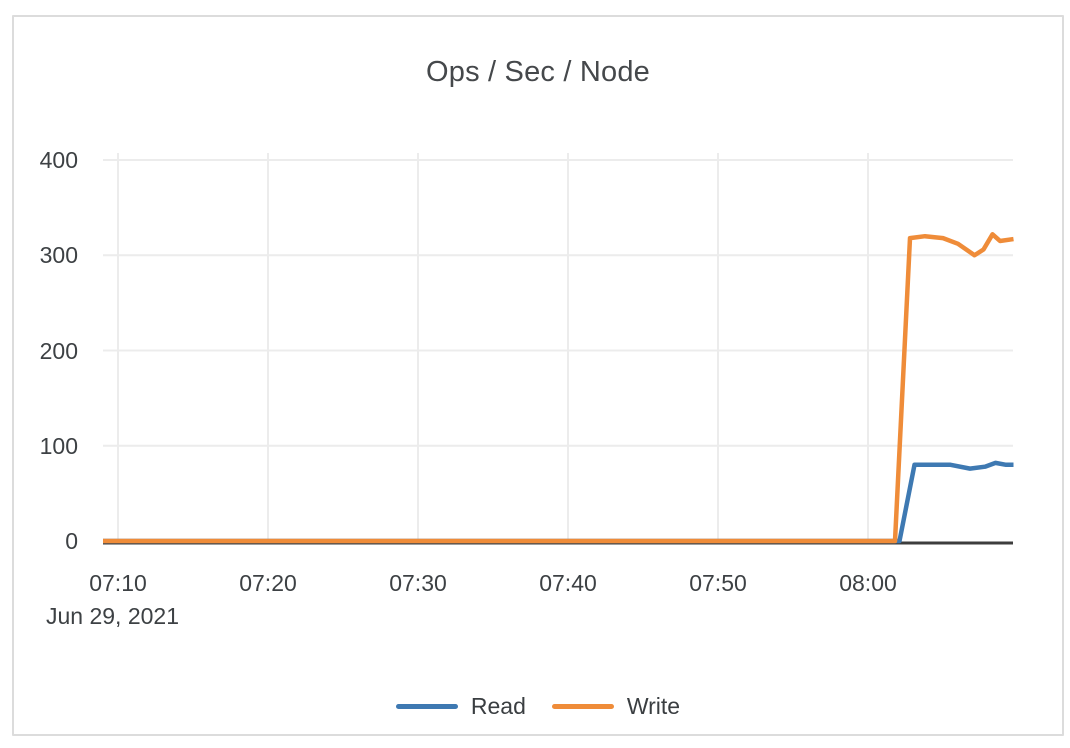 Image resolution: width=1070 pixels, height=748 pixels. Describe the element at coordinates (58, 445) in the screenshot. I see `y-tick-label: 100` at that location.